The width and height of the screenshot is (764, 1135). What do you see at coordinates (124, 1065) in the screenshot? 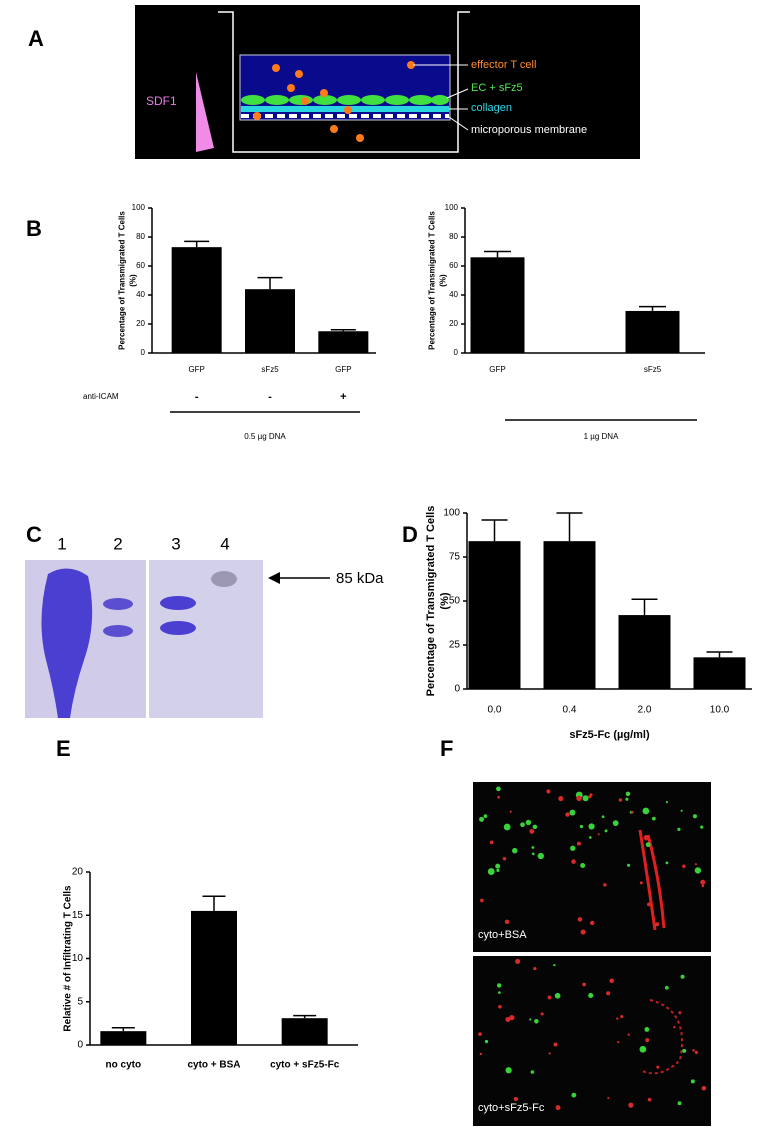
I see `x-tick-label: no cyto` at bounding box center [124, 1065].